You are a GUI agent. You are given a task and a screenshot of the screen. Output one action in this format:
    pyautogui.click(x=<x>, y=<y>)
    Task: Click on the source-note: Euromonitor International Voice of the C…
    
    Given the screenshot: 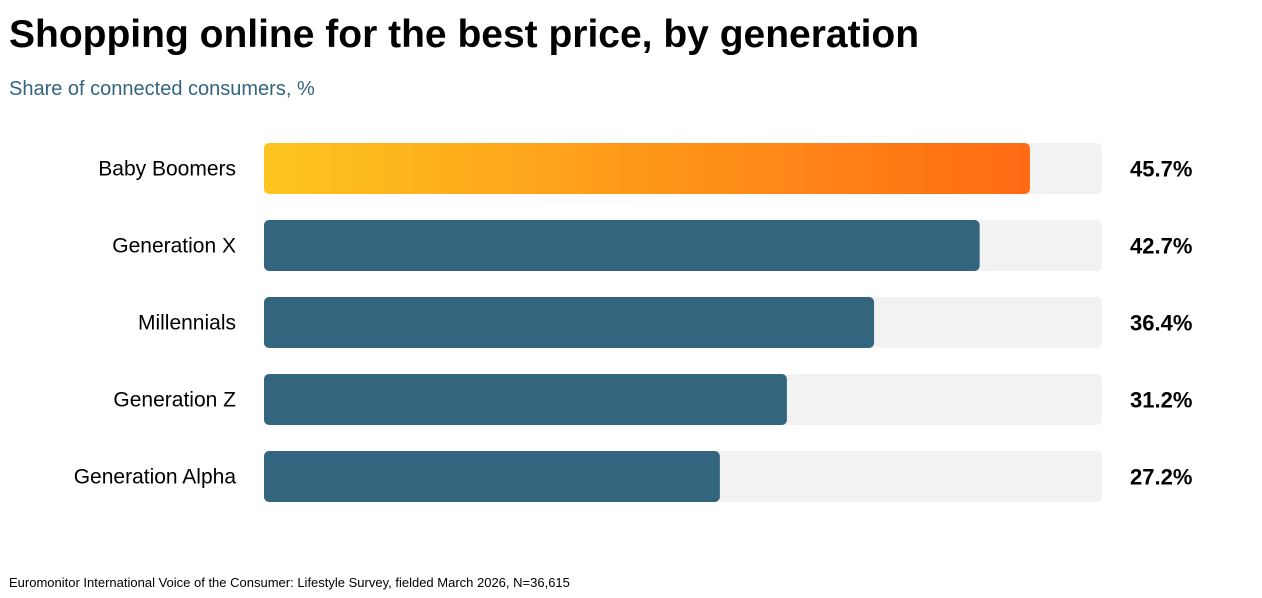 What is the action you would take?
    pyautogui.click(x=289, y=582)
    